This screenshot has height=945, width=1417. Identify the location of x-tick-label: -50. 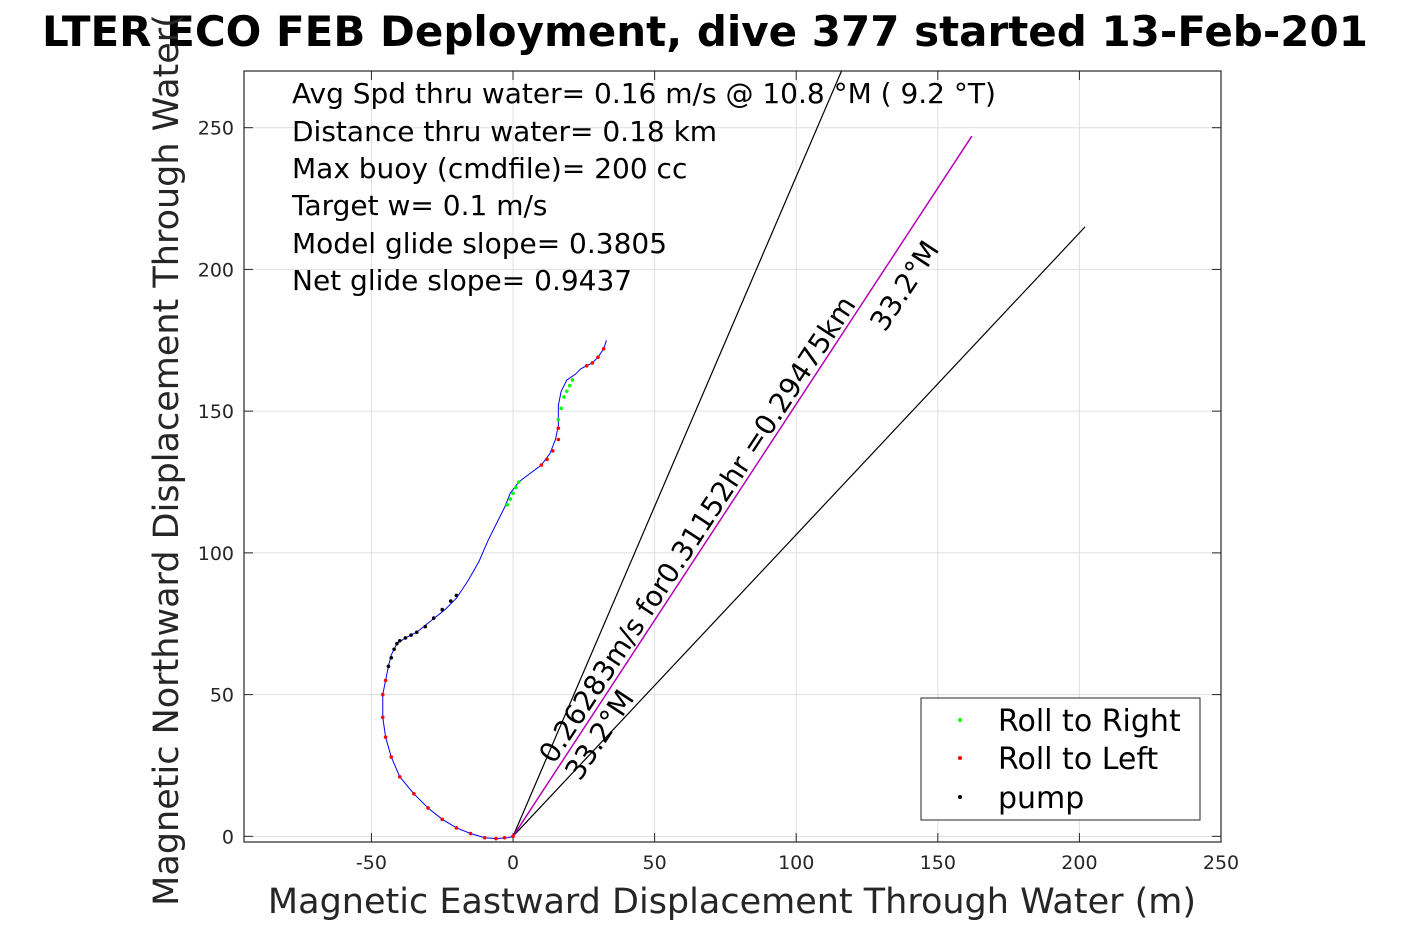
(371, 863).